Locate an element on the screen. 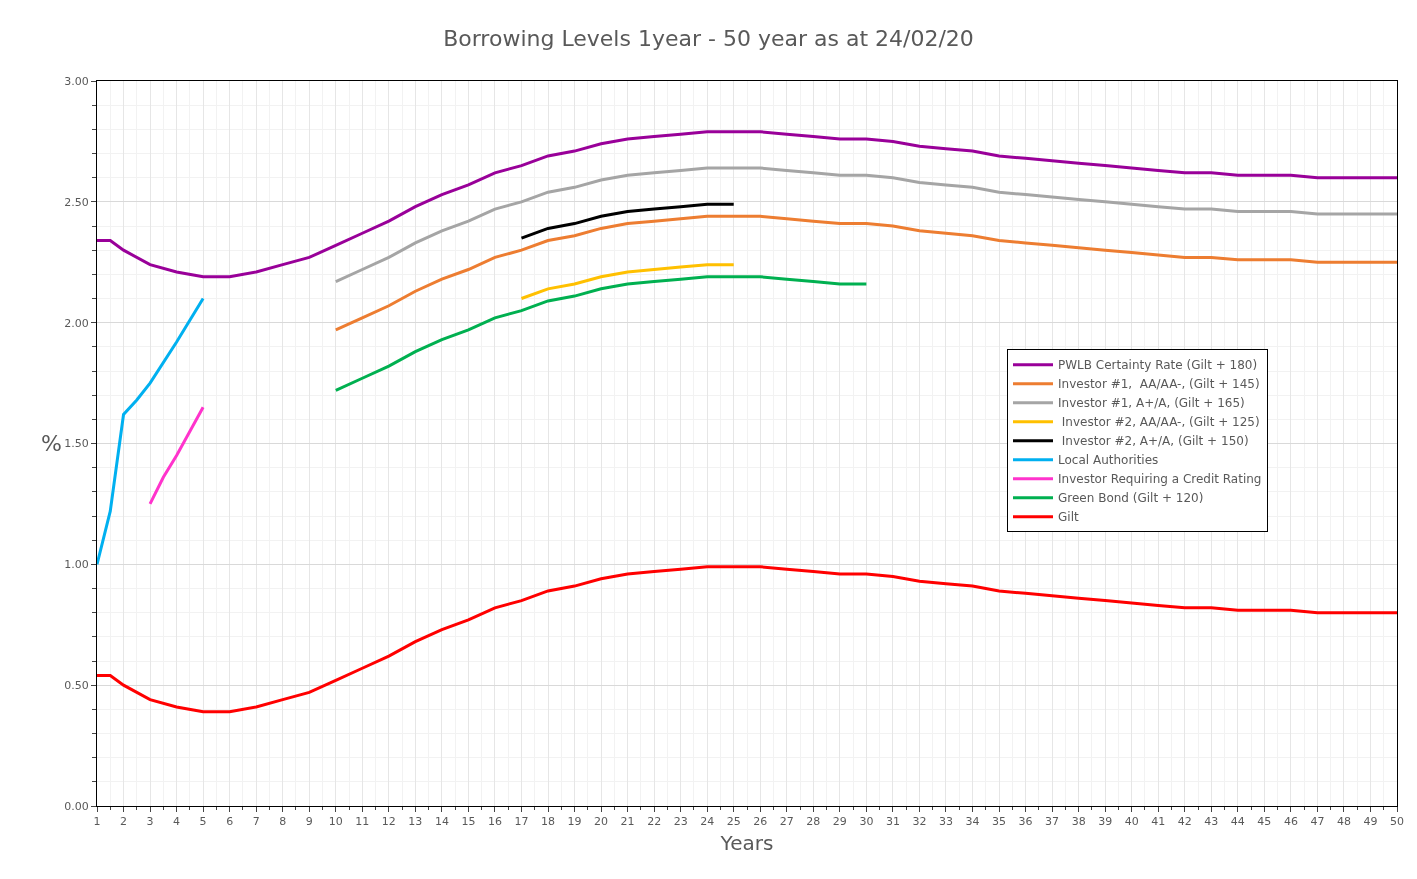 The width and height of the screenshot is (1417, 879). x-tick-label: 12 is located at coordinates (388, 822).